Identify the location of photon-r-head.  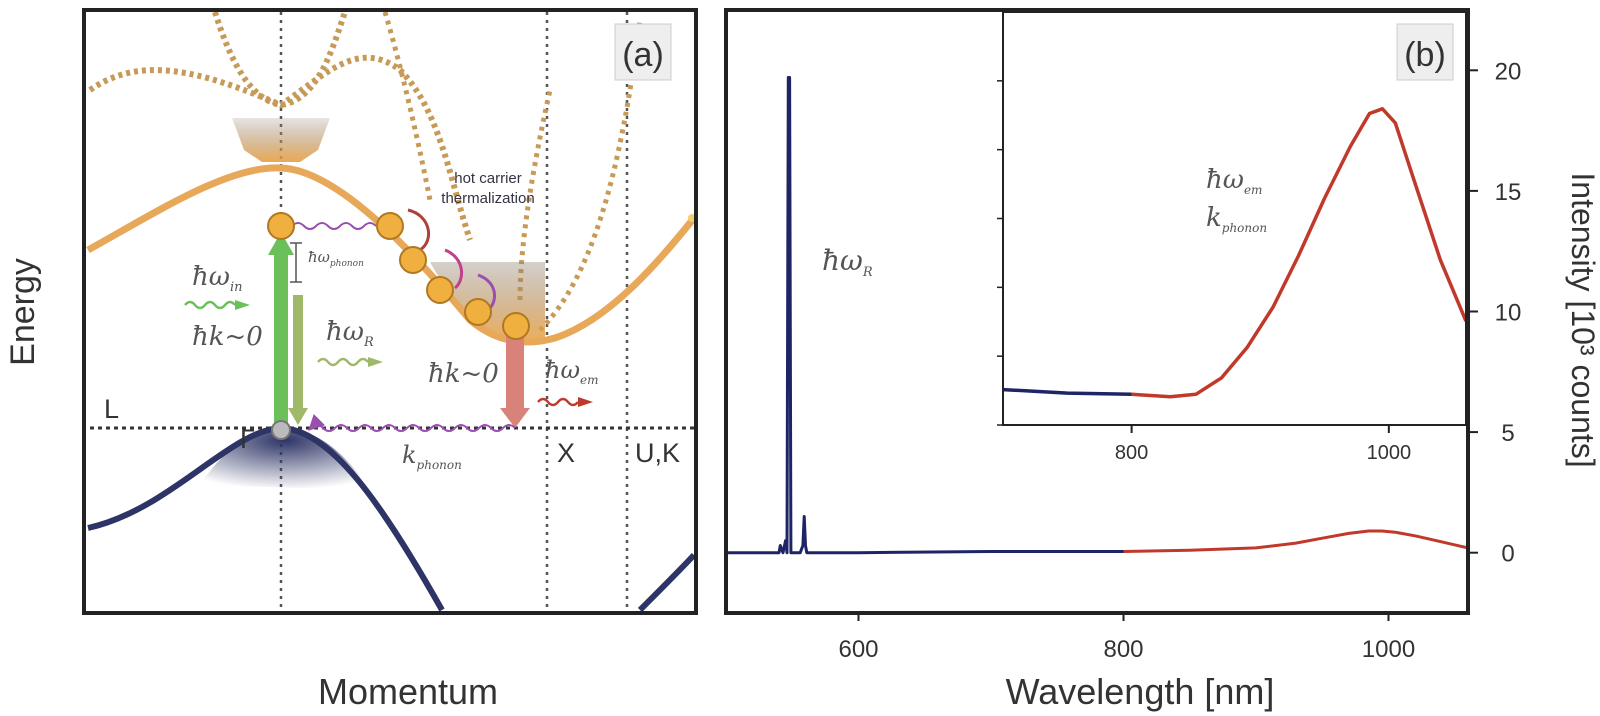
(375, 362).